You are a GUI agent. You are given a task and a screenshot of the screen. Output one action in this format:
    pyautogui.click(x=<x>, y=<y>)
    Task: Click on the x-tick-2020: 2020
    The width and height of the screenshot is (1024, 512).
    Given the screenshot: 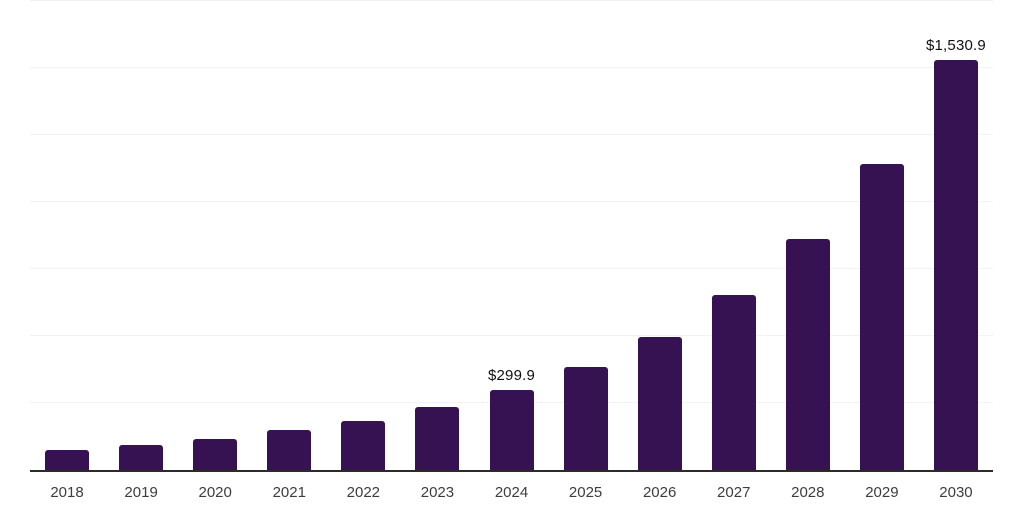 What is the action you would take?
    pyautogui.click(x=215, y=492)
    